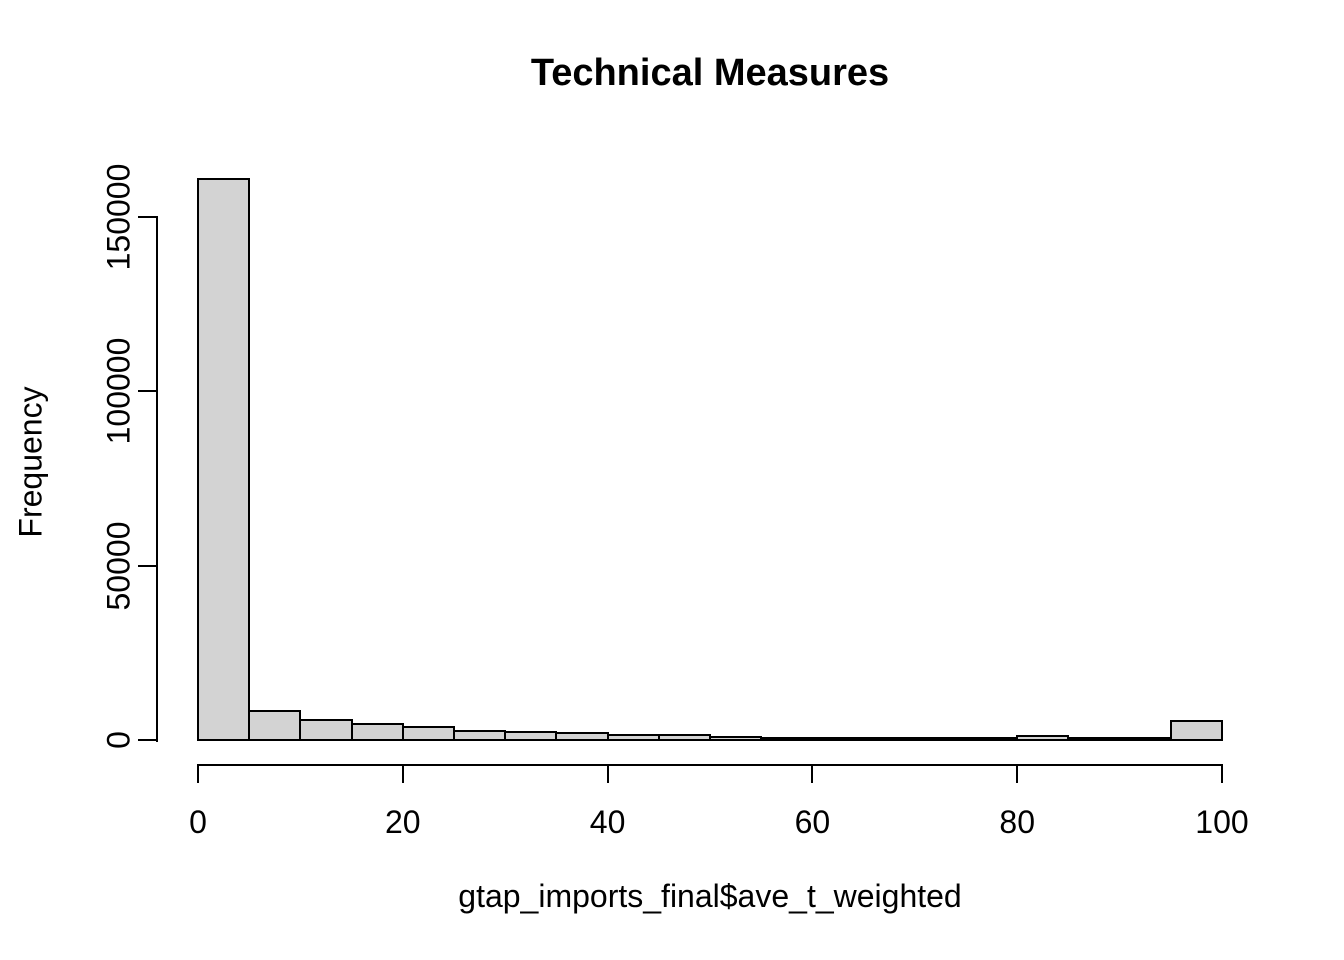  What do you see at coordinates (118, 391) in the screenshot?
I see `y-tick-label: 100000` at bounding box center [118, 391].